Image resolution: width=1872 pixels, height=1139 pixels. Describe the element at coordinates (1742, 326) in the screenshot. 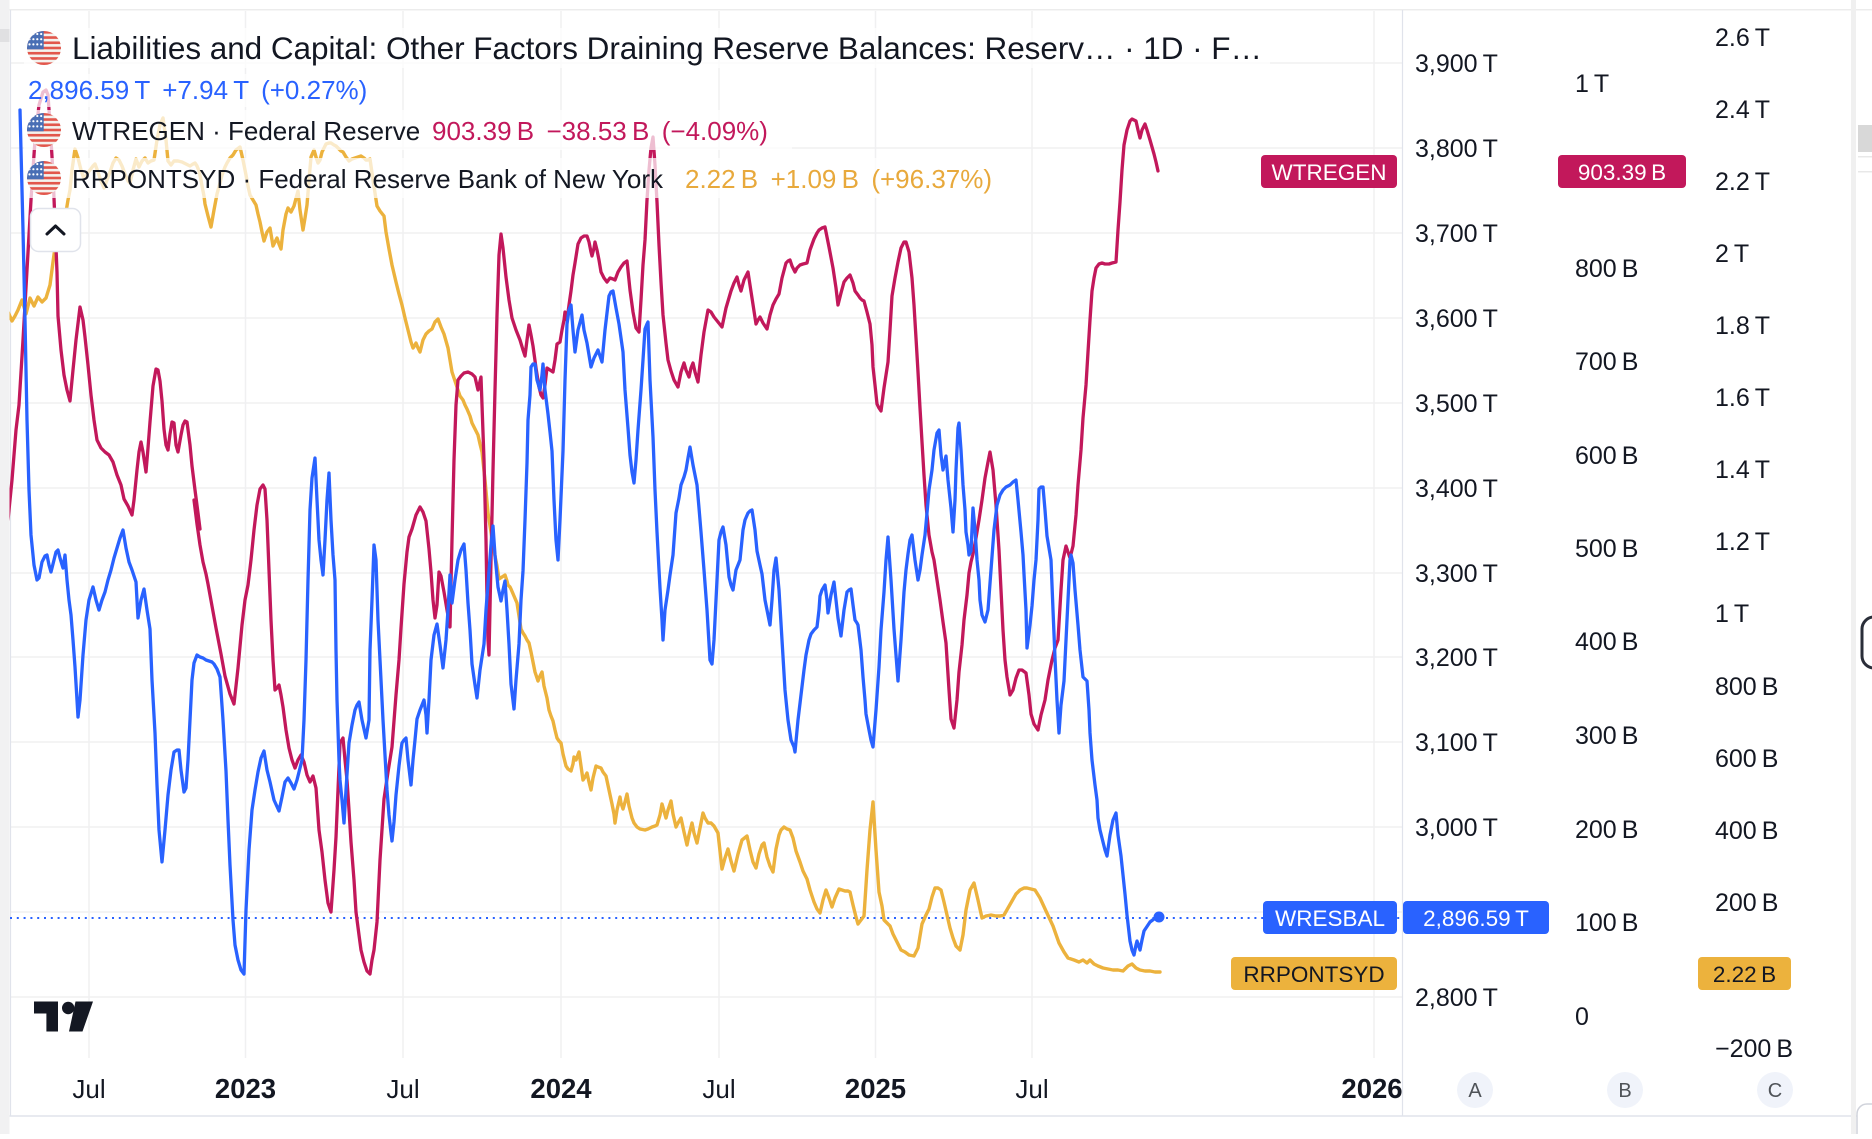

I see `svg-text: 1.8 T` at that location.